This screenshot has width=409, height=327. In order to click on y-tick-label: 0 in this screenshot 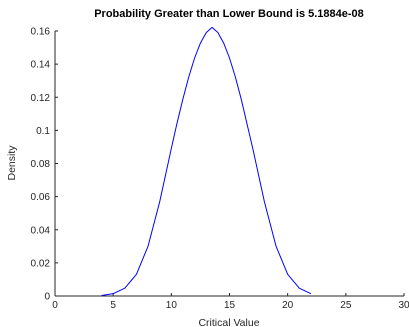, I will do `click(47, 297)`.